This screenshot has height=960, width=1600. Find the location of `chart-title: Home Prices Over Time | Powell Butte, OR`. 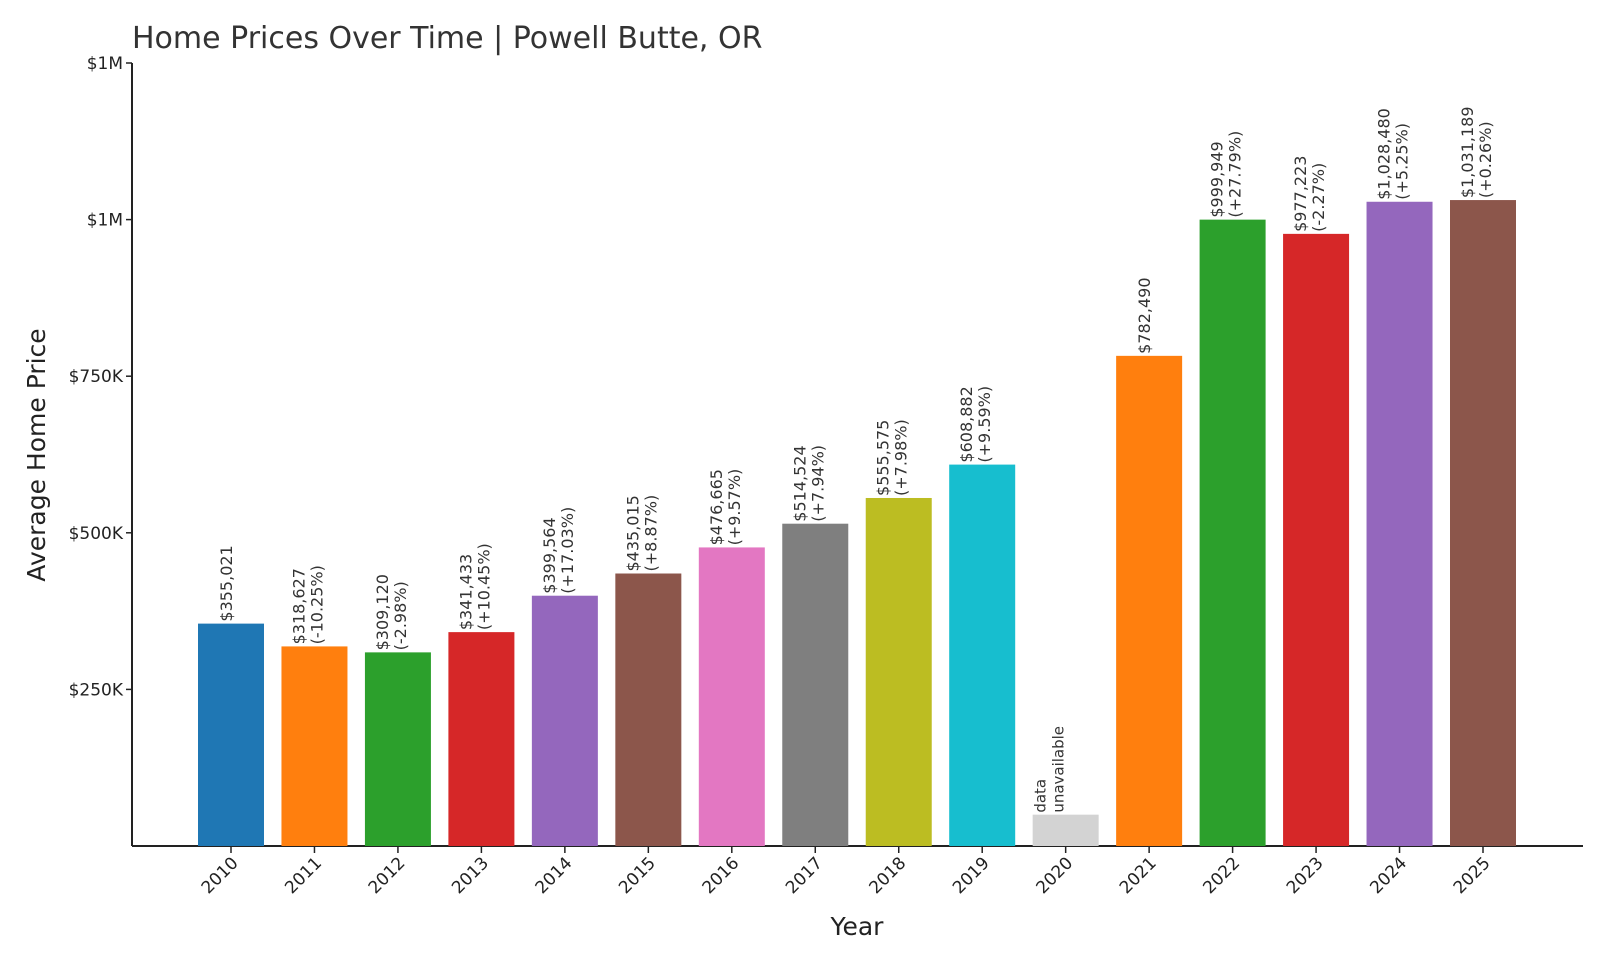

chart-title: Home Prices Over Time | Powell Butte, OR is located at coordinates (447, 38).